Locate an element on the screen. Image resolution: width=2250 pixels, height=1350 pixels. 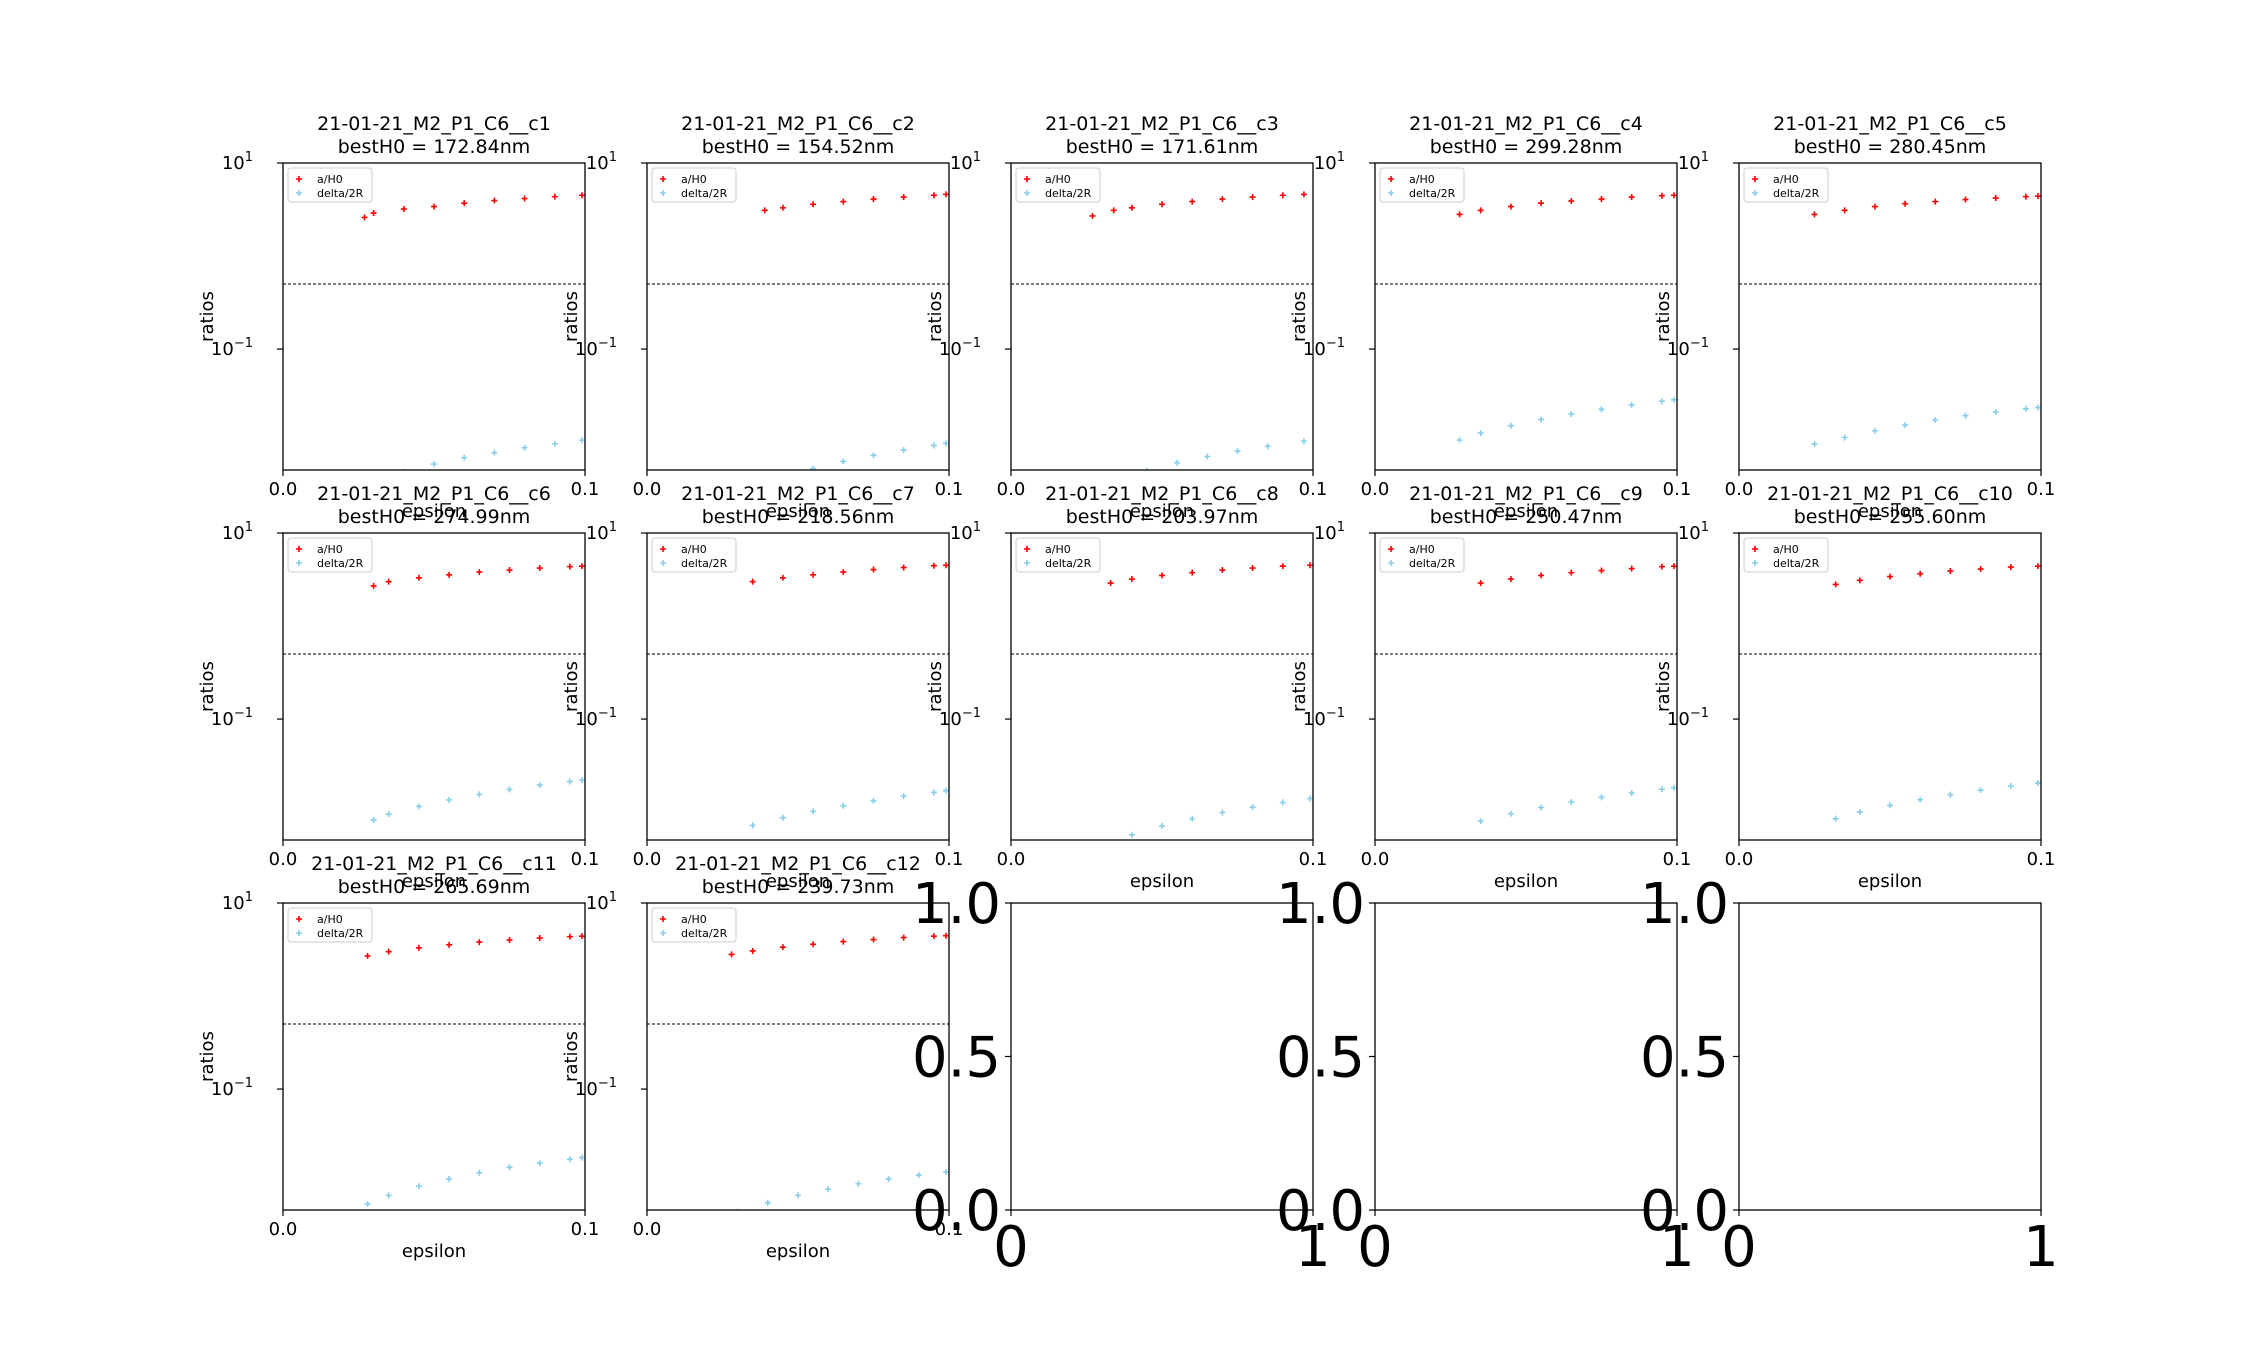
subplot-subtitle: bestH0 = 218.56nm is located at coordinates (798, 517).